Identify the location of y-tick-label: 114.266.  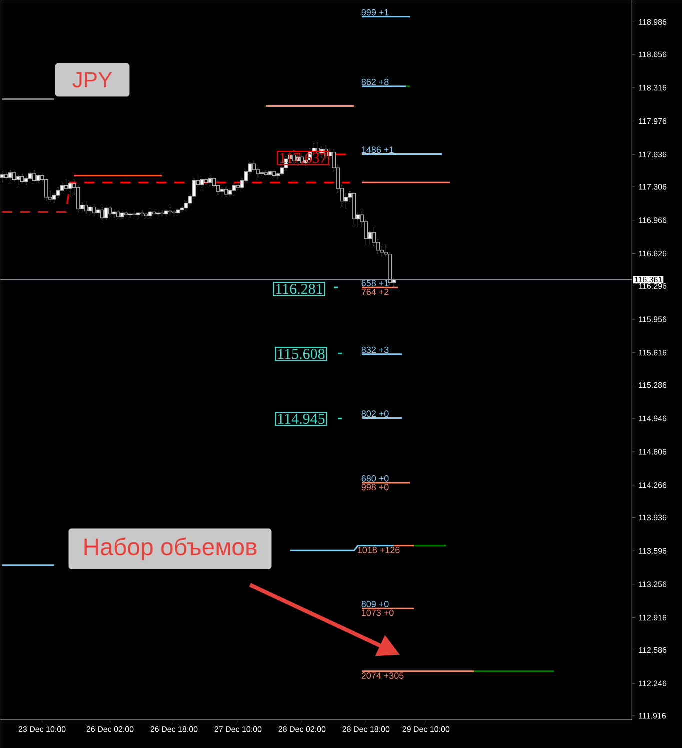
(653, 485).